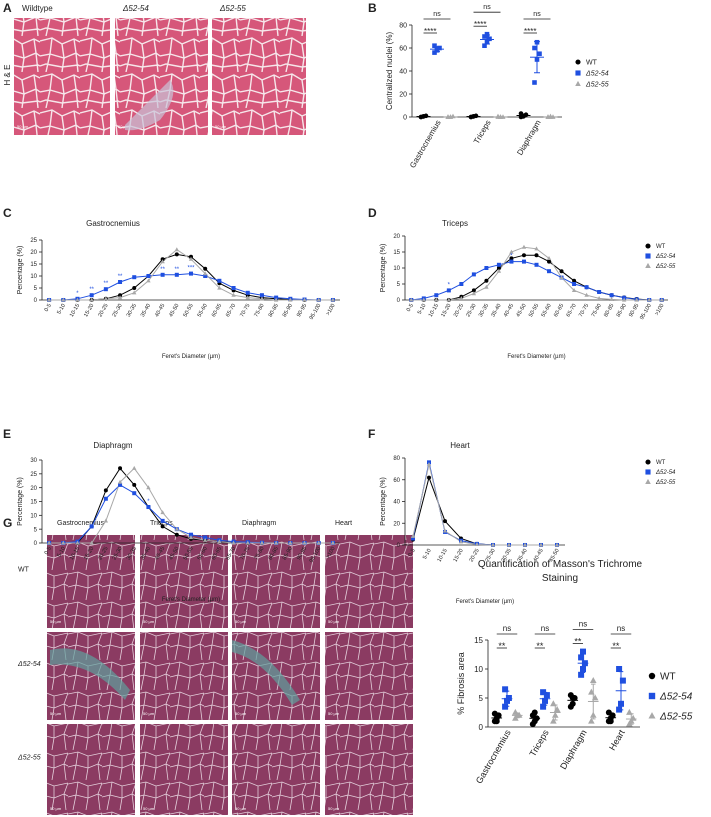  I want to click on significance-label: ***, so click(191, 269).